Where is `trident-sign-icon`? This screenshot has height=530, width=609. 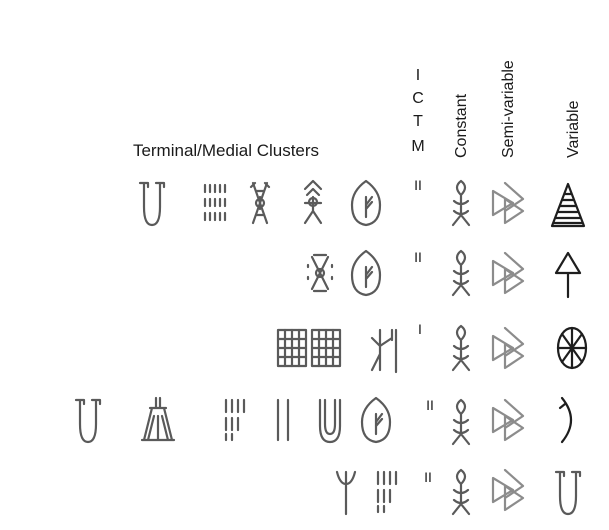
trident-sign-icon is located at coordinates (346, 493).